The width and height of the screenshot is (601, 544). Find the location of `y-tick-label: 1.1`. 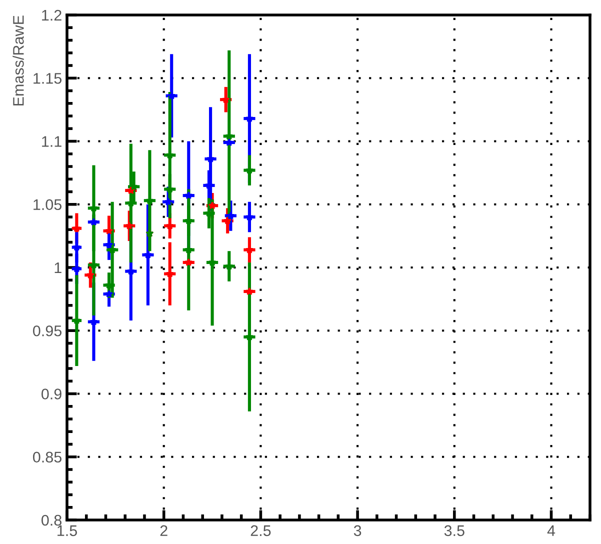

y-tick-label: 1.1 is located at coordinates (52, 141).